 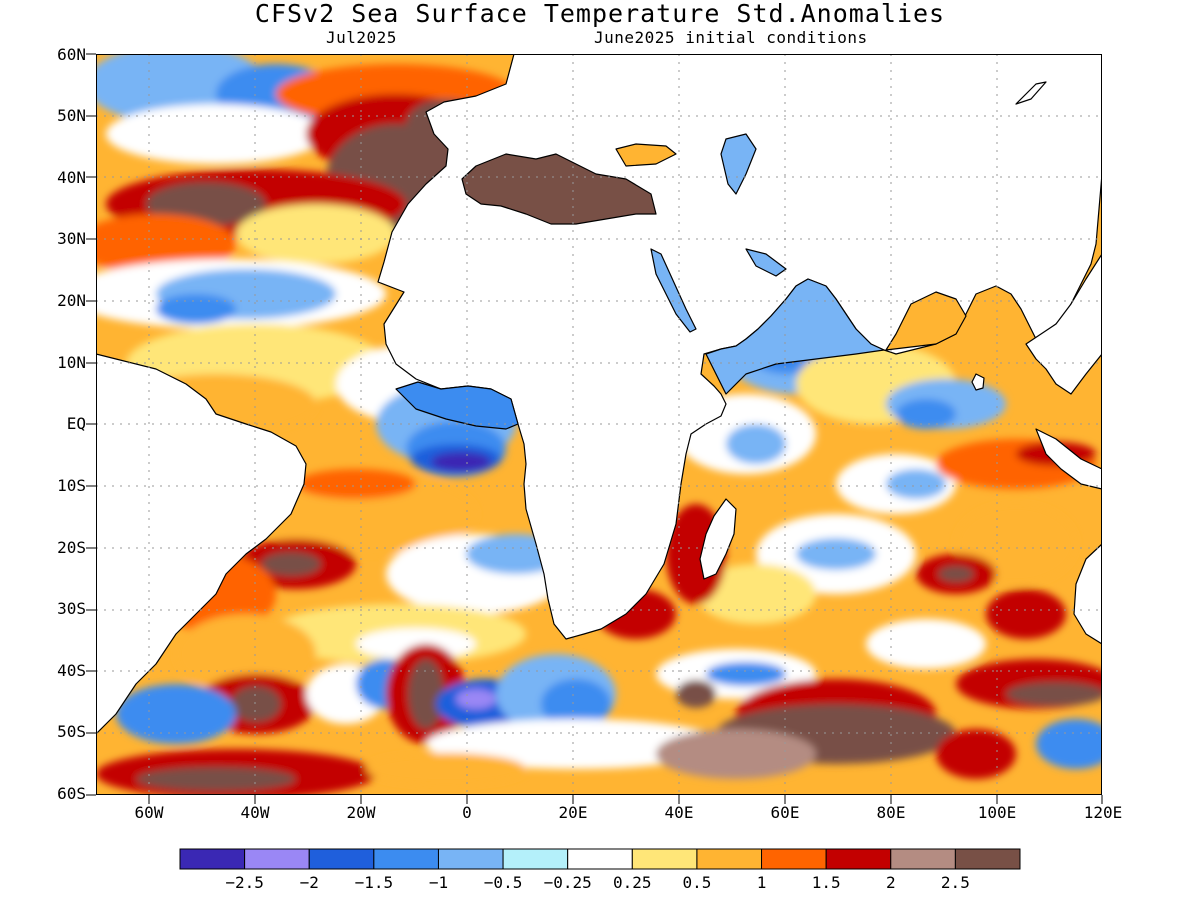 What do you see at coordinates (71, 177) in the screenshot?
I see `lat-label-40n: 40N` at bounding box center [71, 177].